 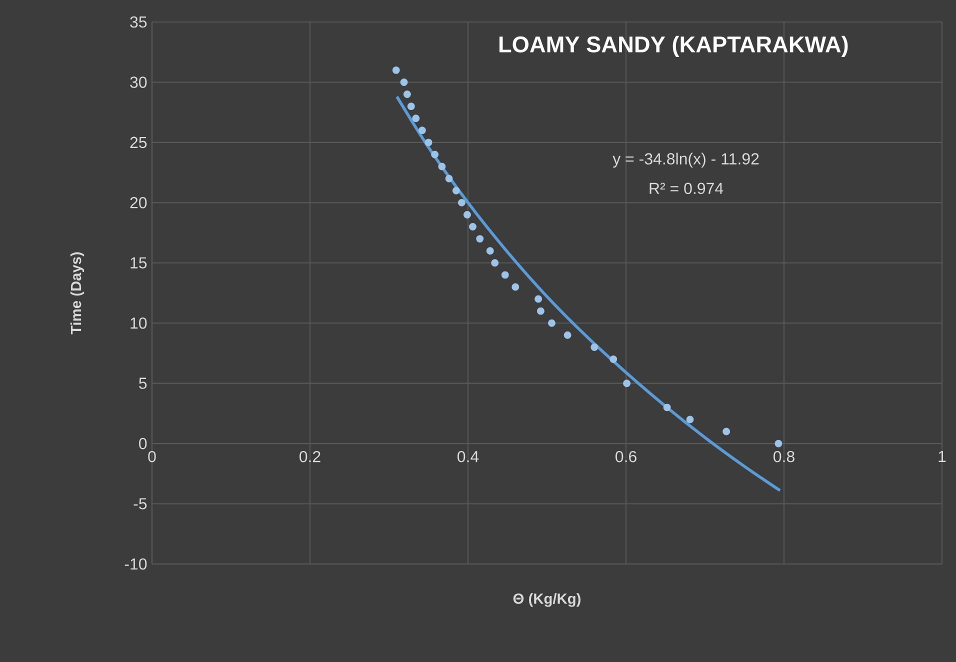 I want to click on y-tick-label: 10, so click(x=138, y=323).